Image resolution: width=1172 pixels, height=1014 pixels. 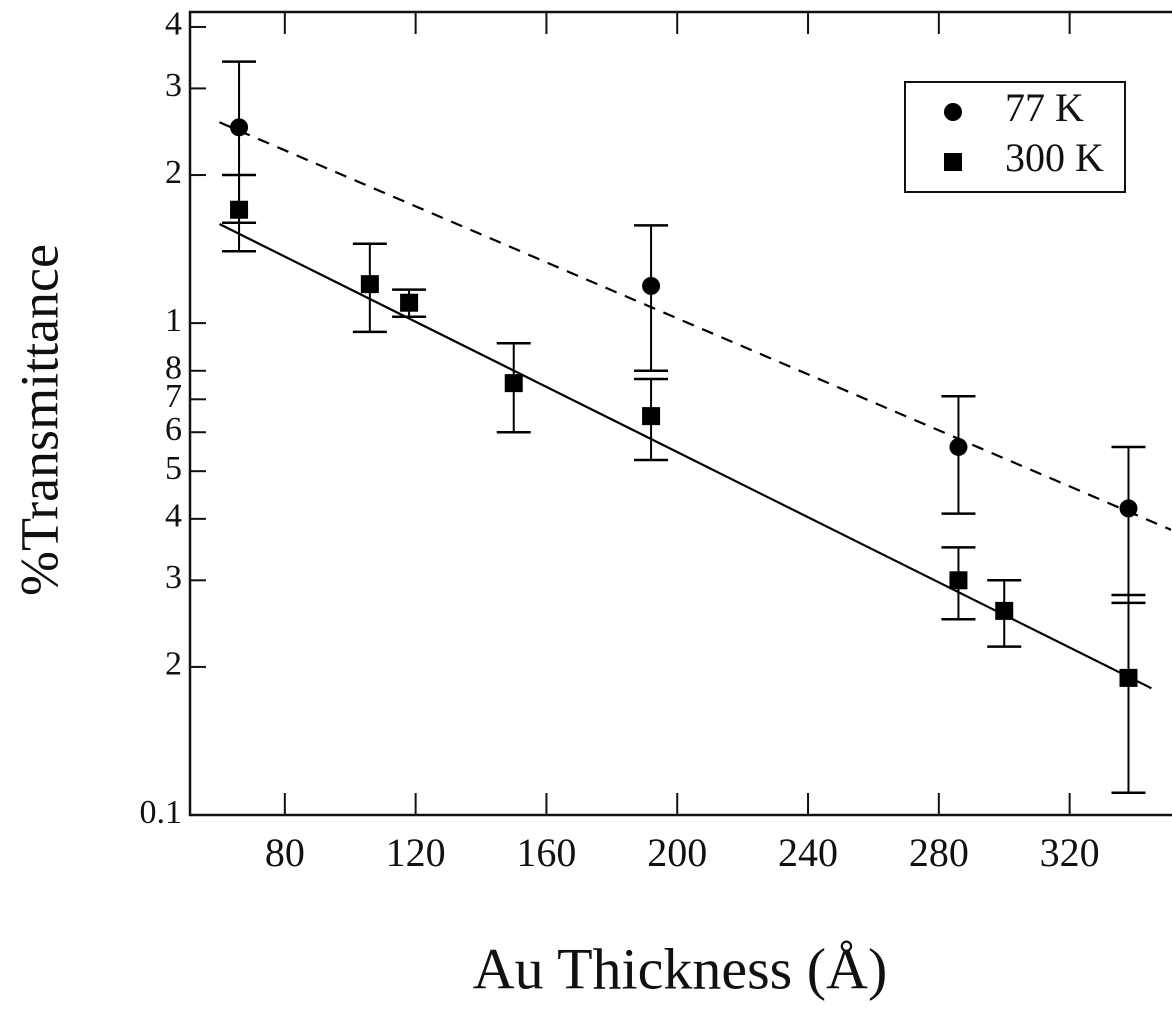 I want to click on x-axis-label: Au Thickness (Å), so click(x=680, y=968).